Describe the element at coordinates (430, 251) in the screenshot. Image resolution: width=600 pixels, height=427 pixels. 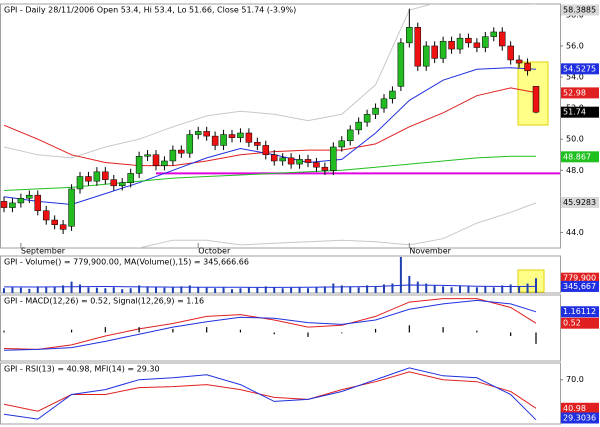
I see `x-tick-label: November` at that location.